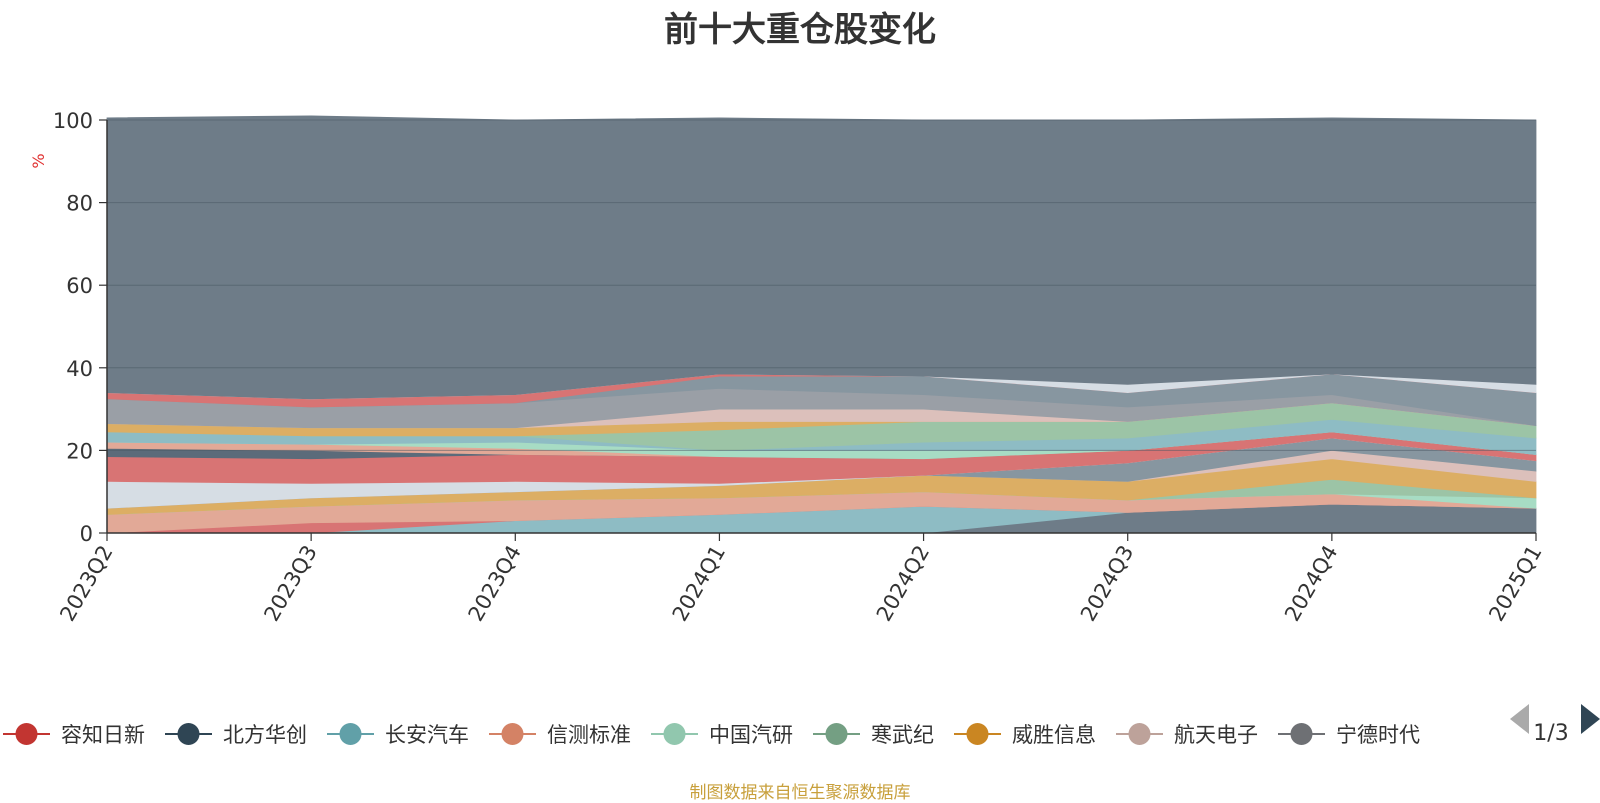  Describe the element at coordinates (1515, 583) in the screenshot. I see `x-tick-label: 2025Q1` at that location.